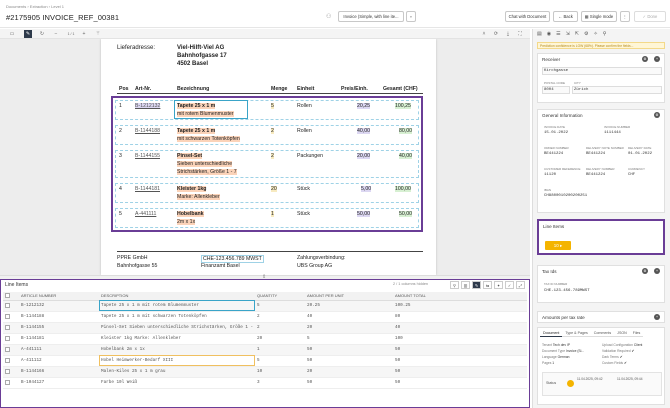  Describe the element at coordinates (484, 34) in the screenshot. I see `chevron-up-icon: ˄` at that location.